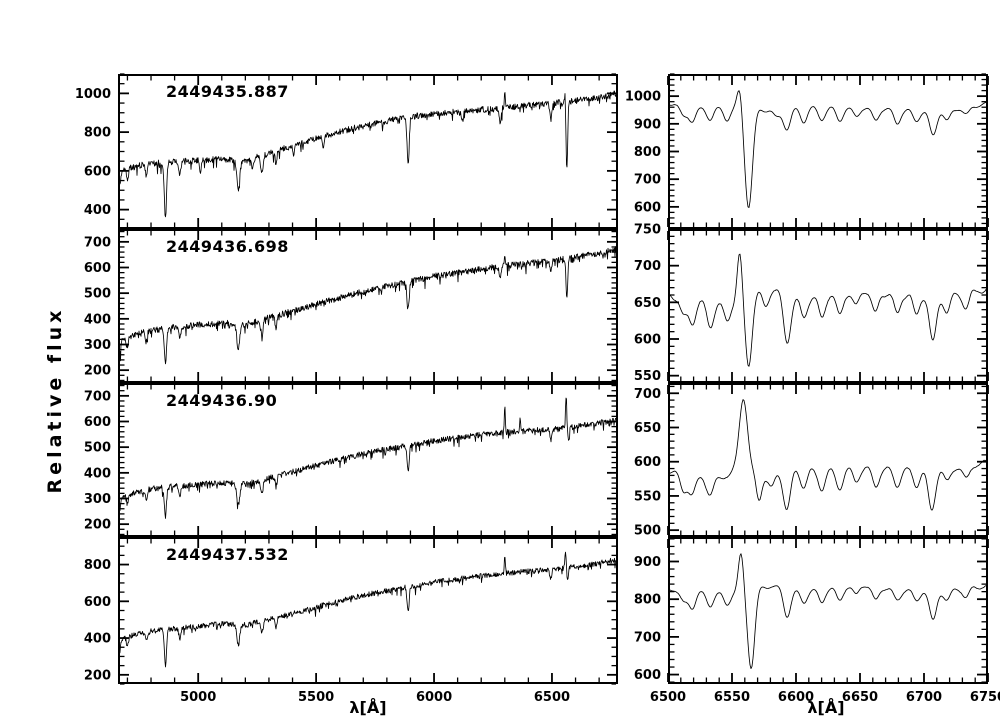  I want to click on spectrum-panel-right-2: 550 600 650 700 750, so click(811, 303).